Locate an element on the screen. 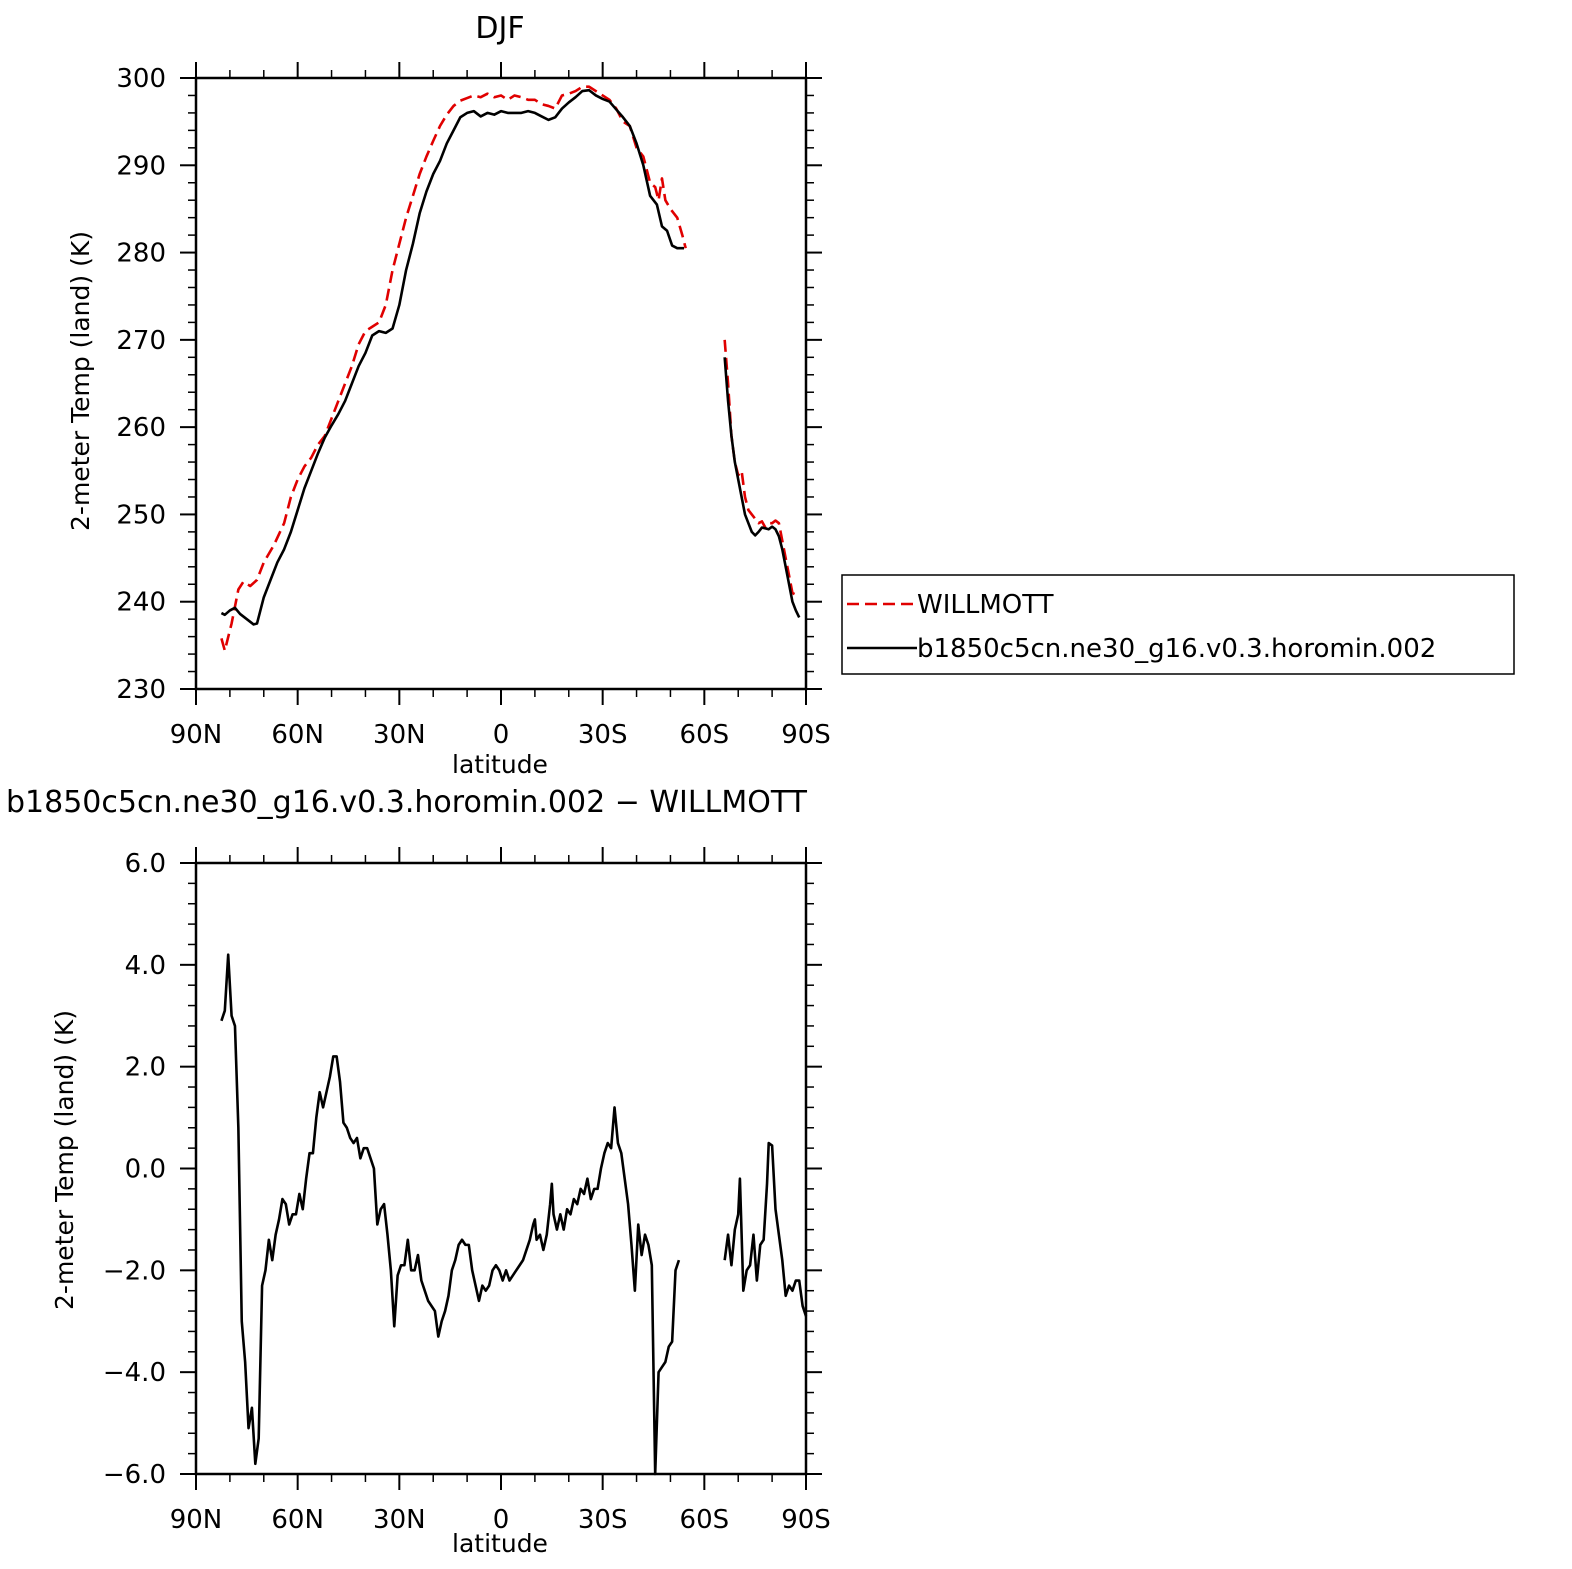 The image size is (1572, 1569). chart-1-x-tick-label: 0 is located at coordinates (501, 735).